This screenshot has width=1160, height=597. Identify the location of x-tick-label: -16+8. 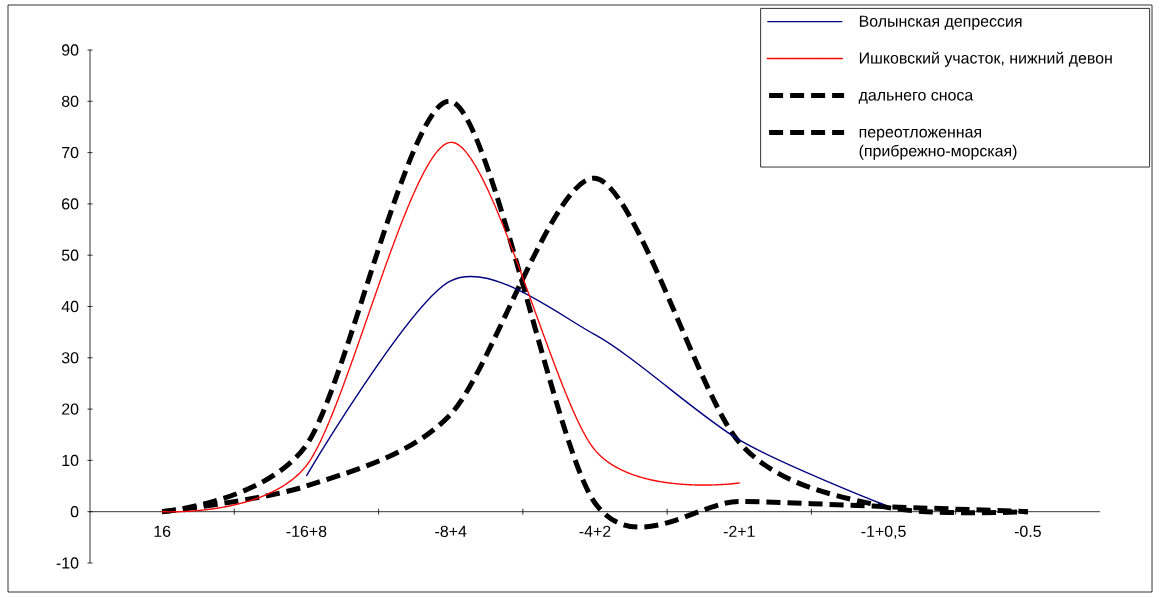
(306, 531).